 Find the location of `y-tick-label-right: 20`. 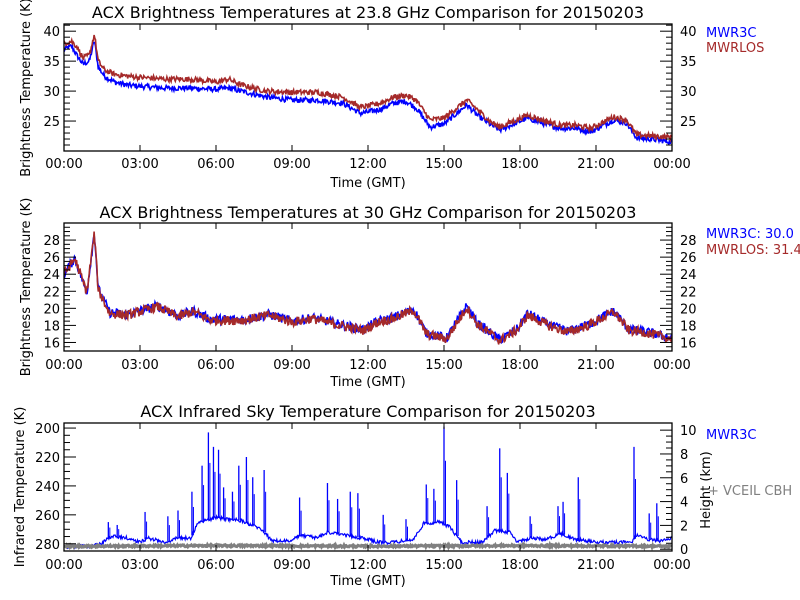

y-tick-label-right: 20 is located at coordinates (688, 309).